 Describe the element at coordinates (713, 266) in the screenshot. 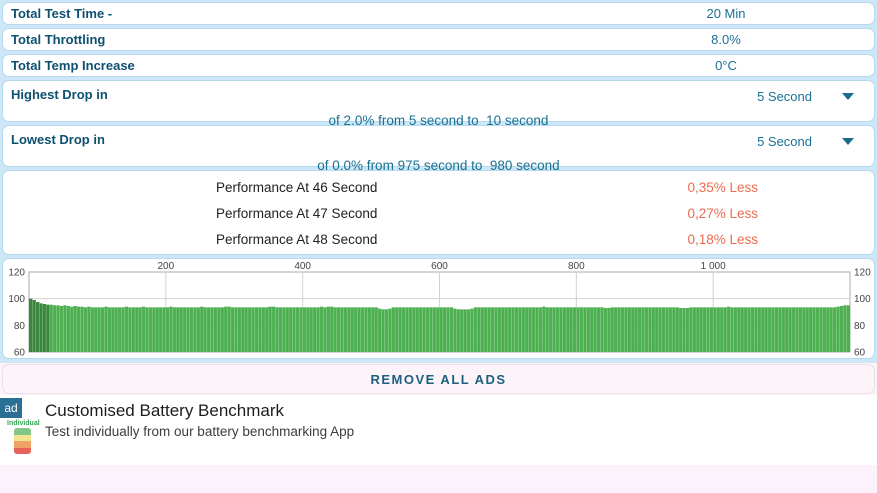

I see `svg-text: 1 000` at that location.